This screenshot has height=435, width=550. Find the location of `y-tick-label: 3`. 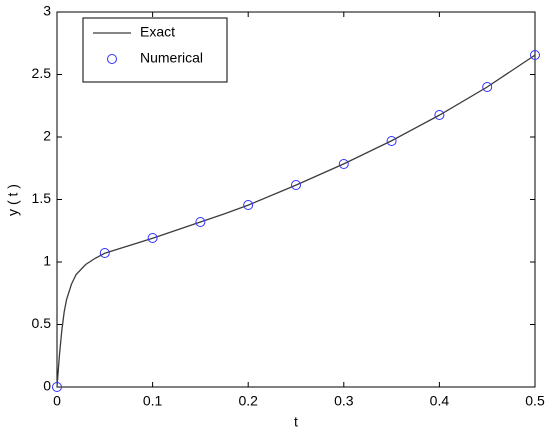

y-tick-label: 3 is located at coordinates (47, 11).